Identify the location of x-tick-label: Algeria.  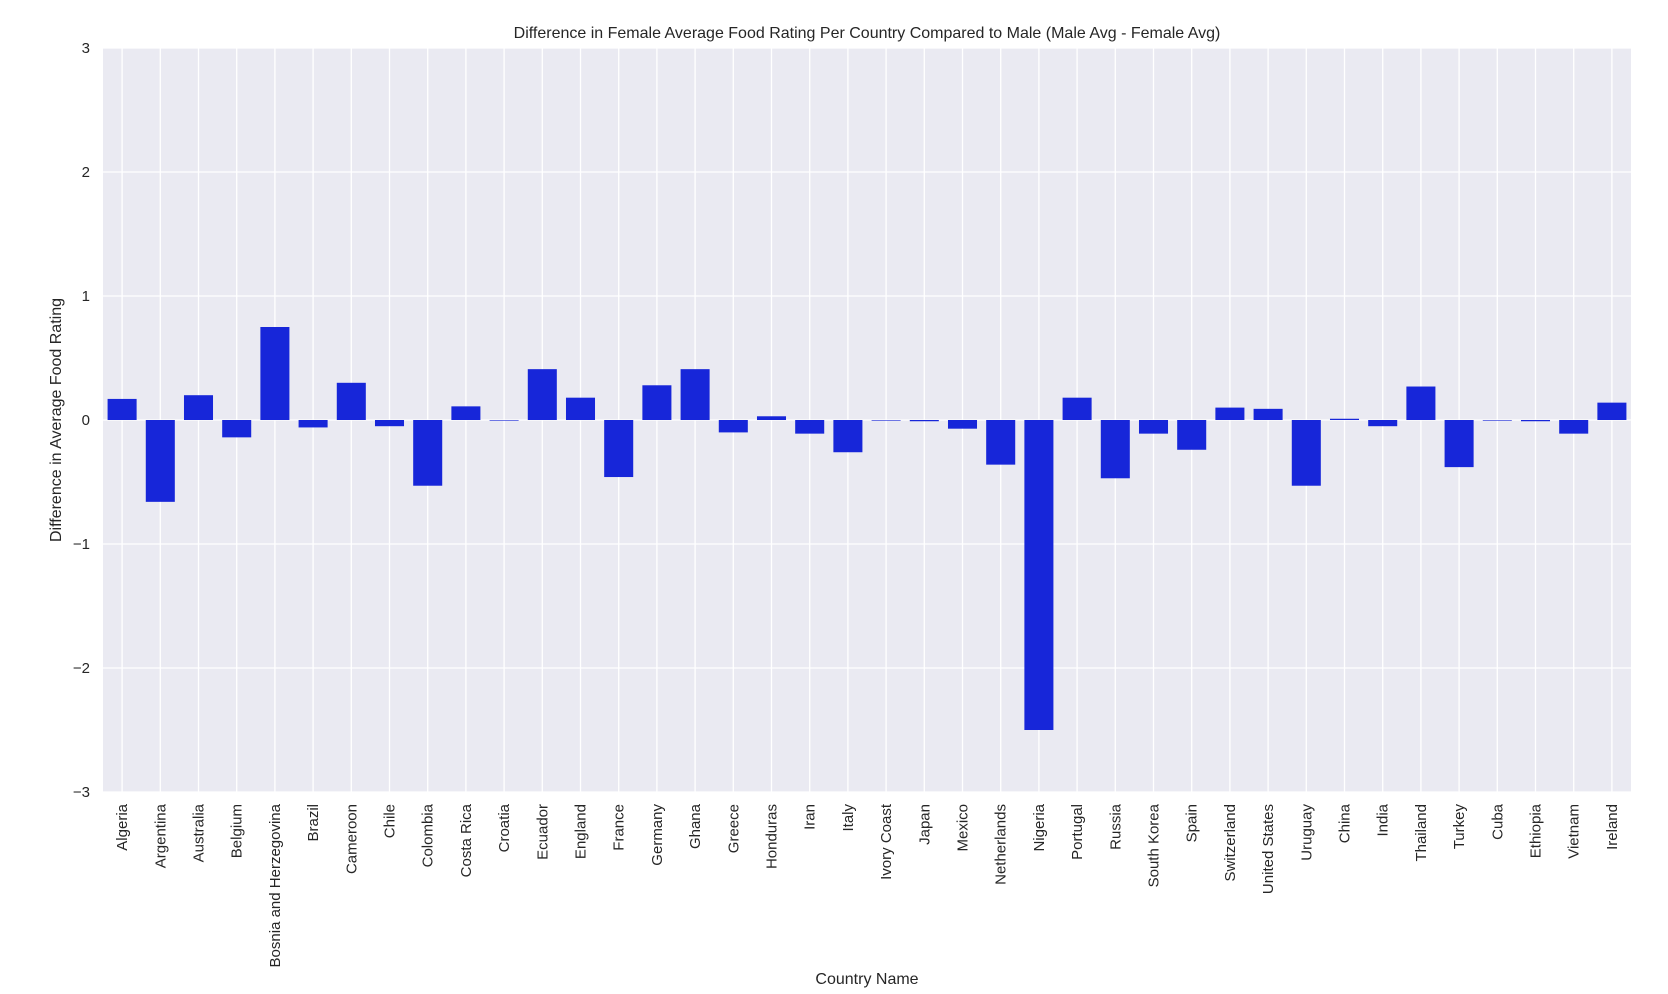
(122, 826).